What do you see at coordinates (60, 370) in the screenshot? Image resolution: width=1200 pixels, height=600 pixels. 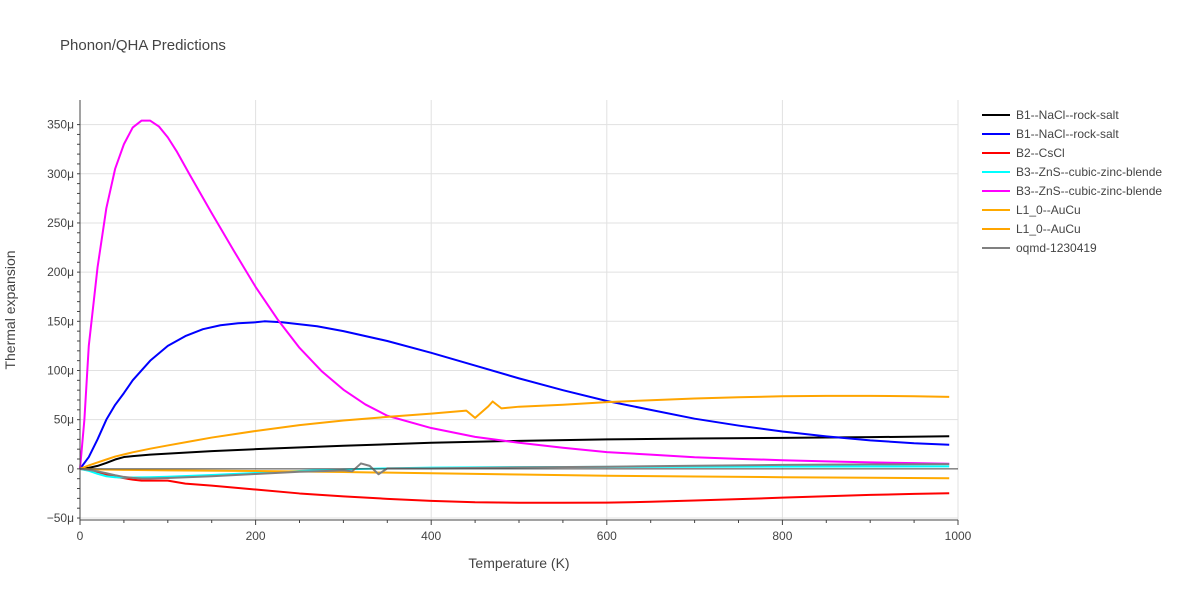 I see `y-tick-label: 100μ` at bounding box center [60, 370].